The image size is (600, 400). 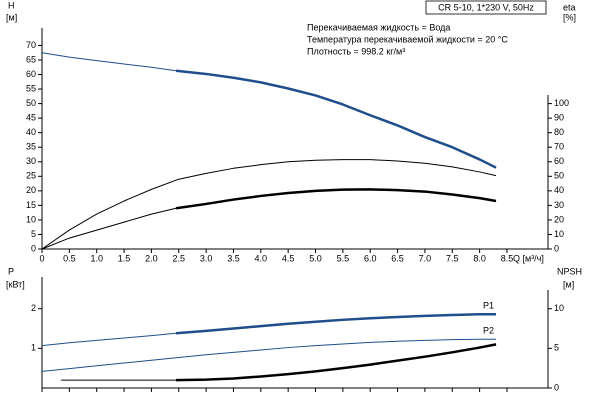 What do you see at coordinates (31, 45) in the screenshot?
I see `y-tick-label: 70` at bounding box center [31, 45].